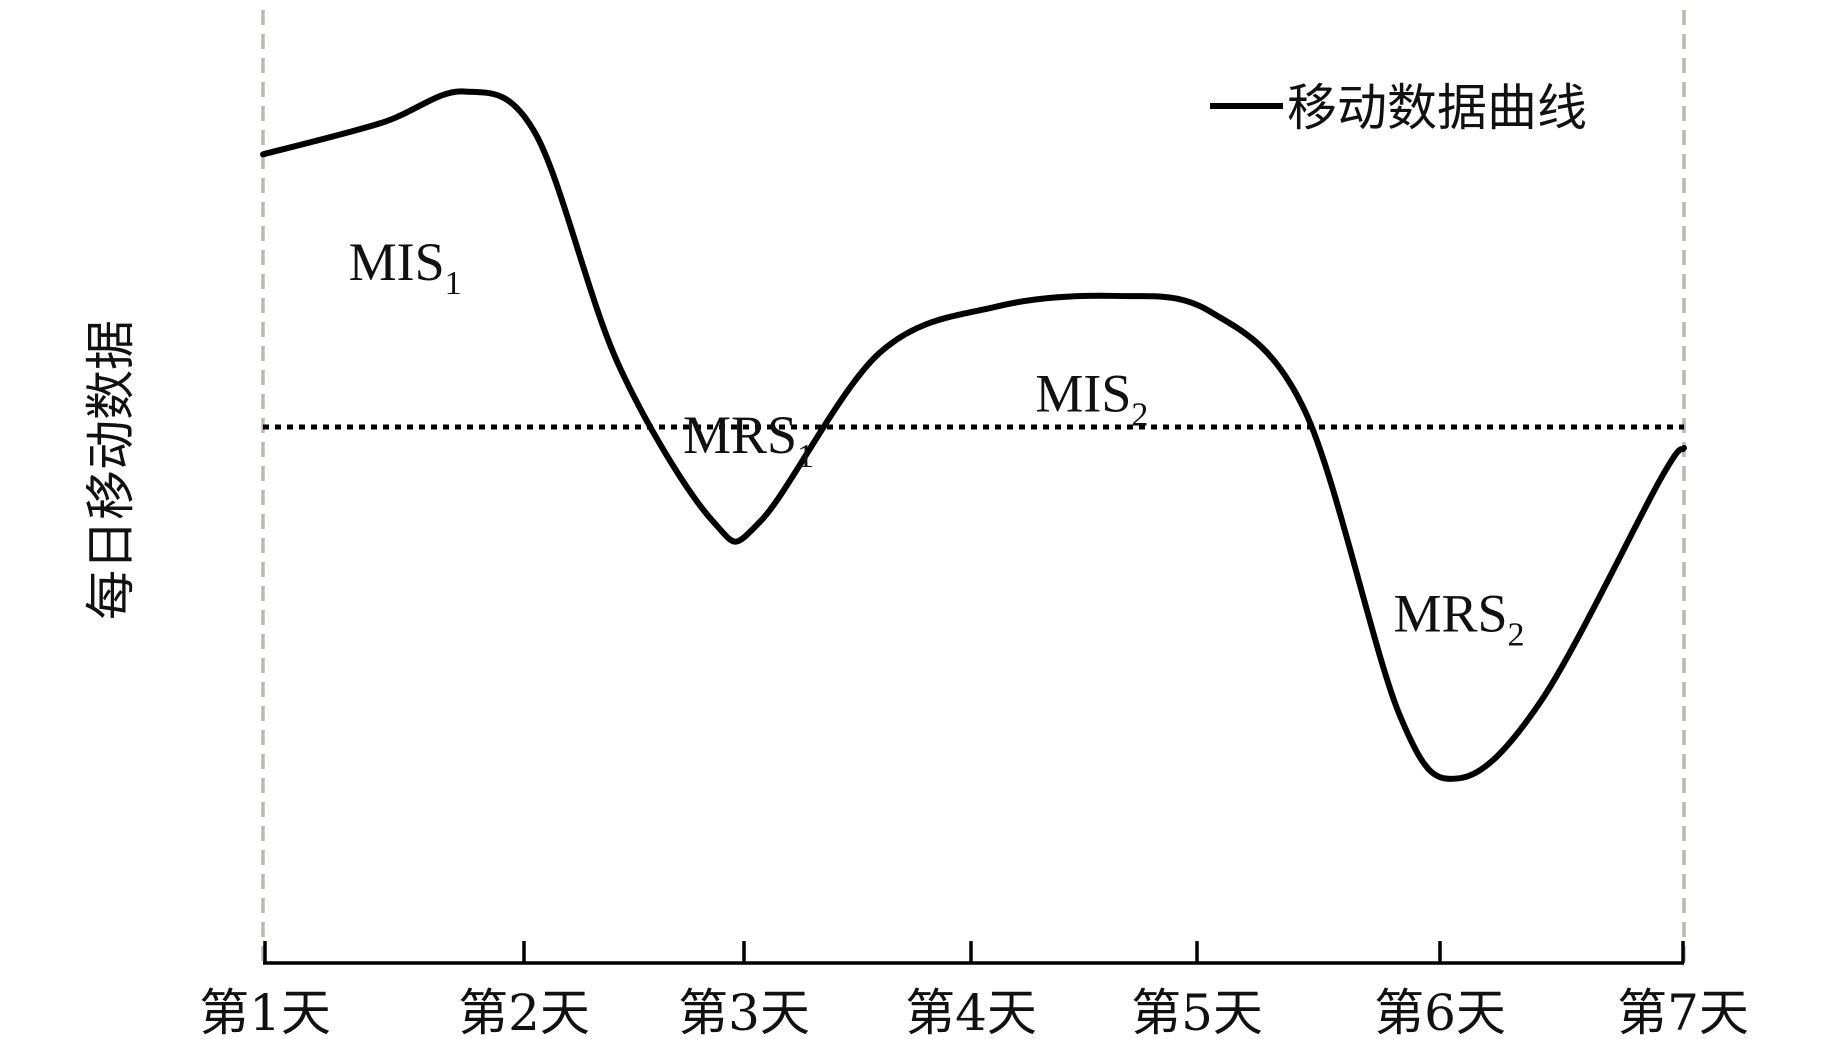  Describe the element at coordinates (1197, 1011) in the screenshot. I see `x-tick-label: 第5天` at that location.